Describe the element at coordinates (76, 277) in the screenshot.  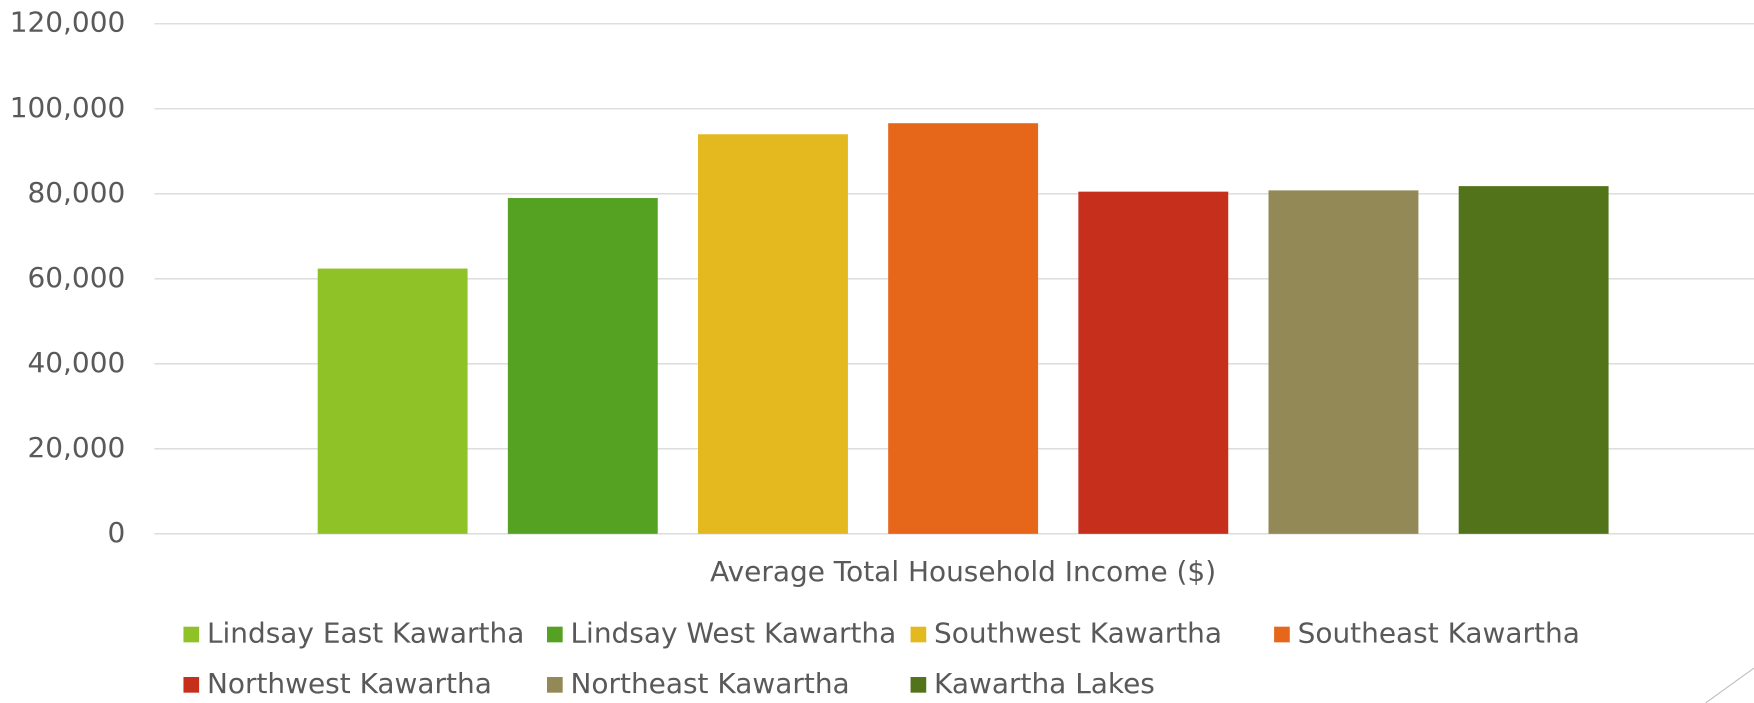
I see `y-tick-label: 60,000` at that location.